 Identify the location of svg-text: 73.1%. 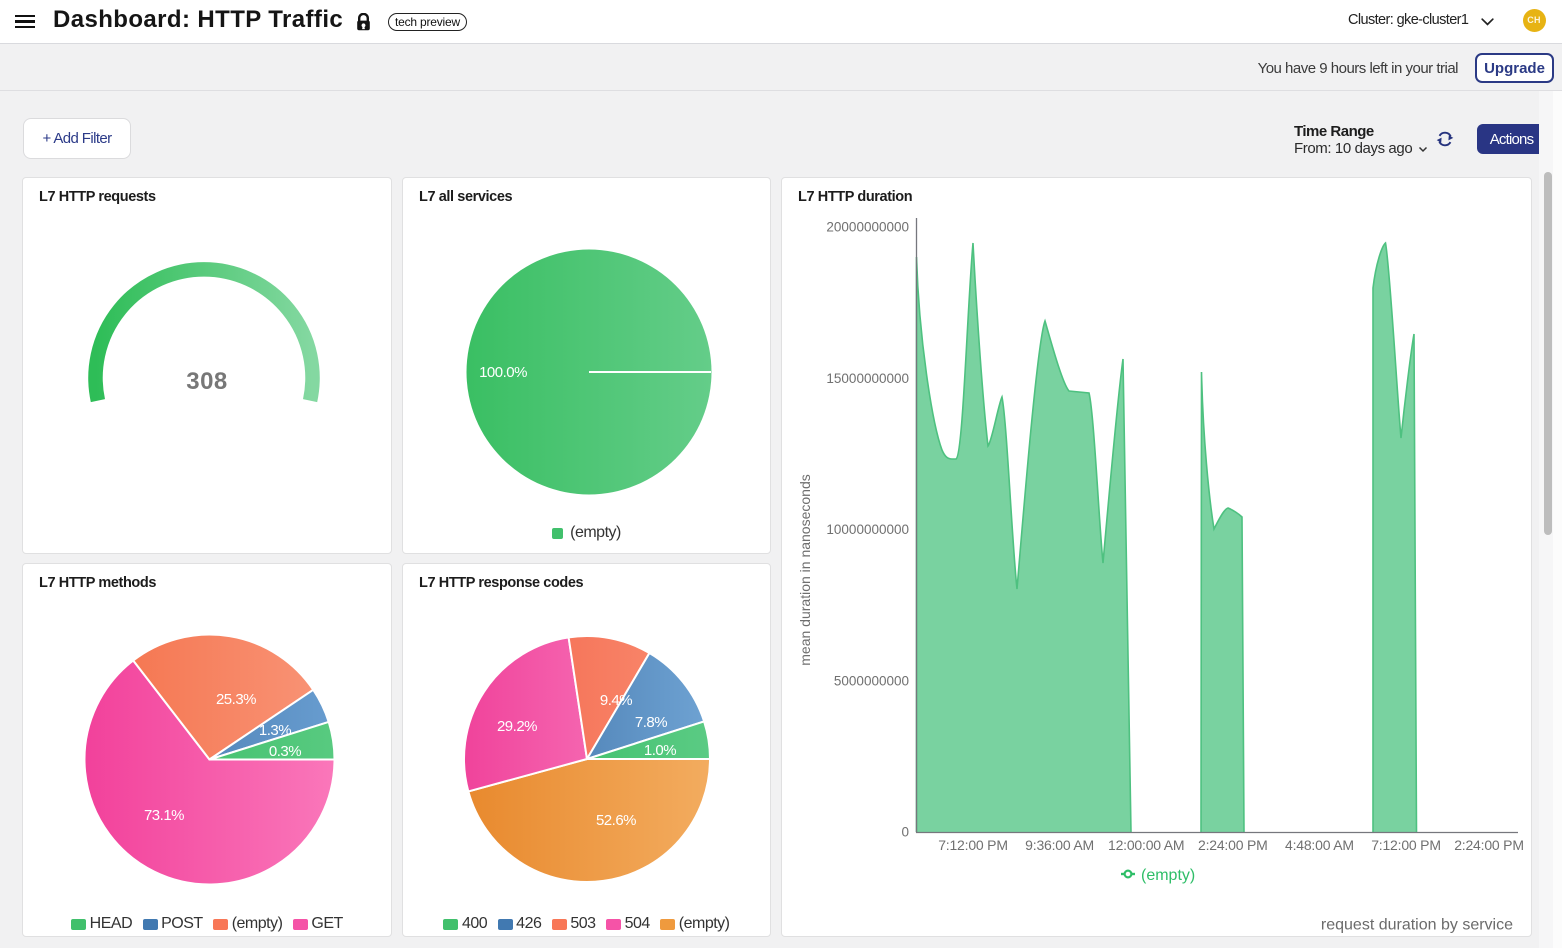
(164, 815).